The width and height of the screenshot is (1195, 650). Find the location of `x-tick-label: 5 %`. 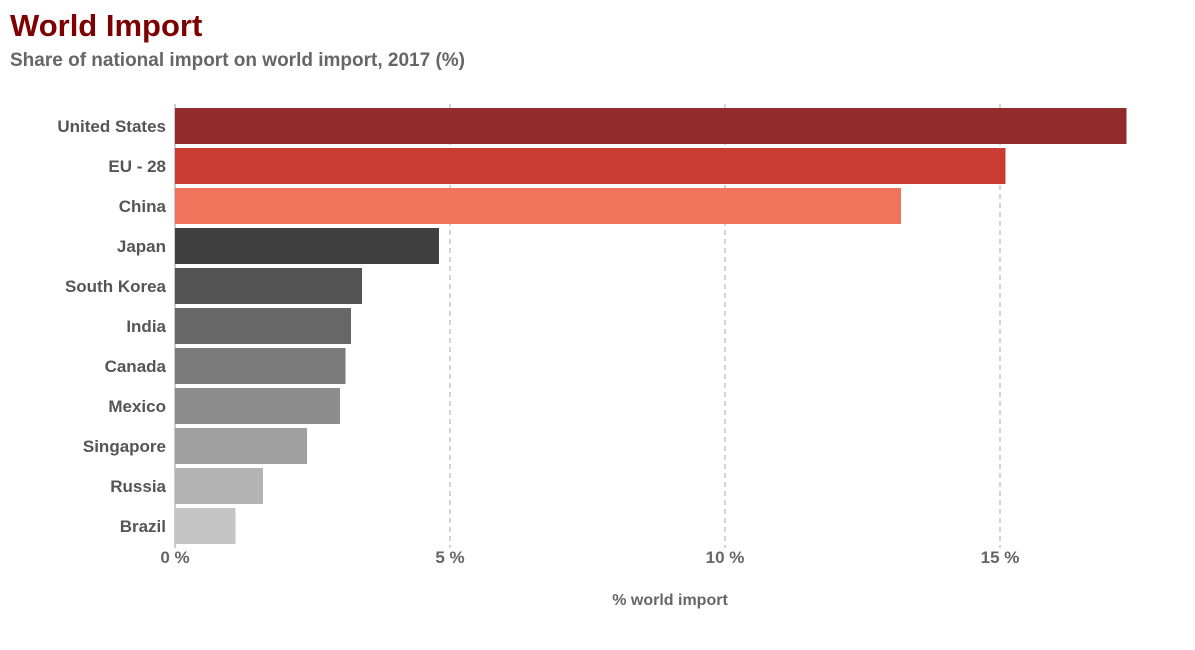

x-tick-label: 5 % is located at coordinates (449, 557).